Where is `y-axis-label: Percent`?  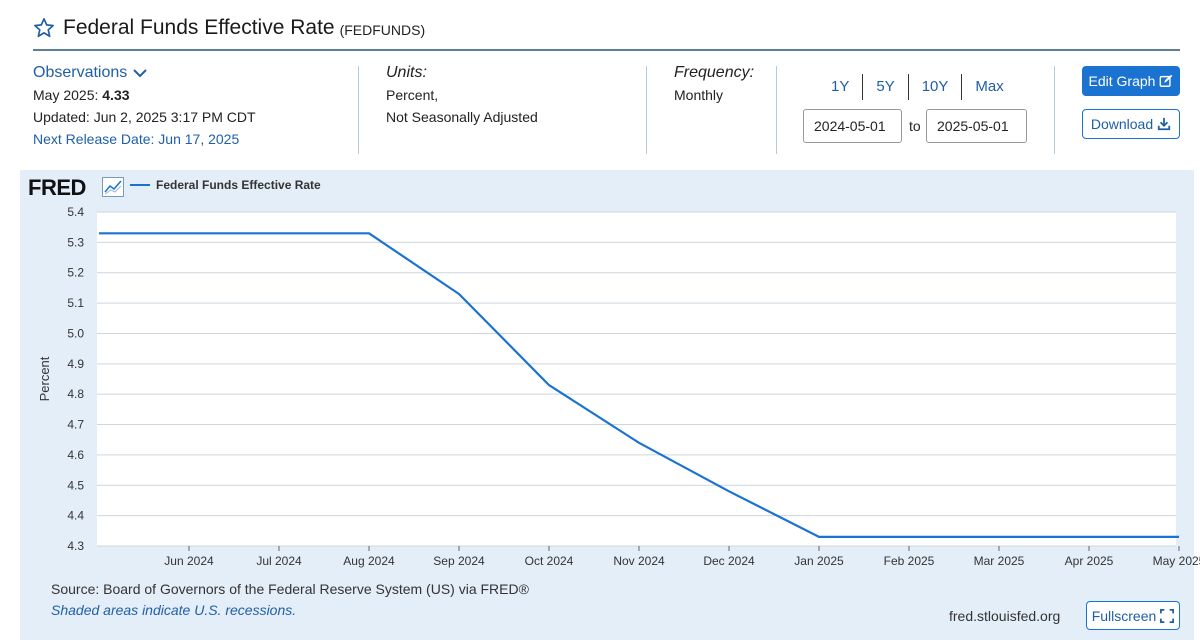
y-axis-label: Percent is located at coordinates (44, 378).